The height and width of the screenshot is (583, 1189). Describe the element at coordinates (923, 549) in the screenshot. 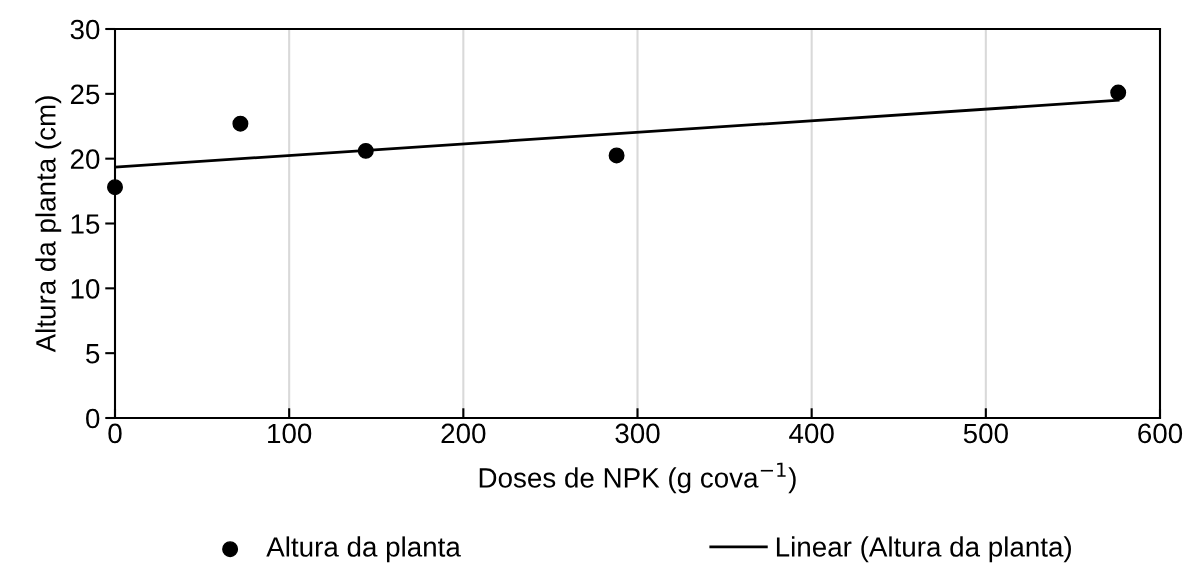

I see `legend-label: Linear (Altura da planta)` at that location.